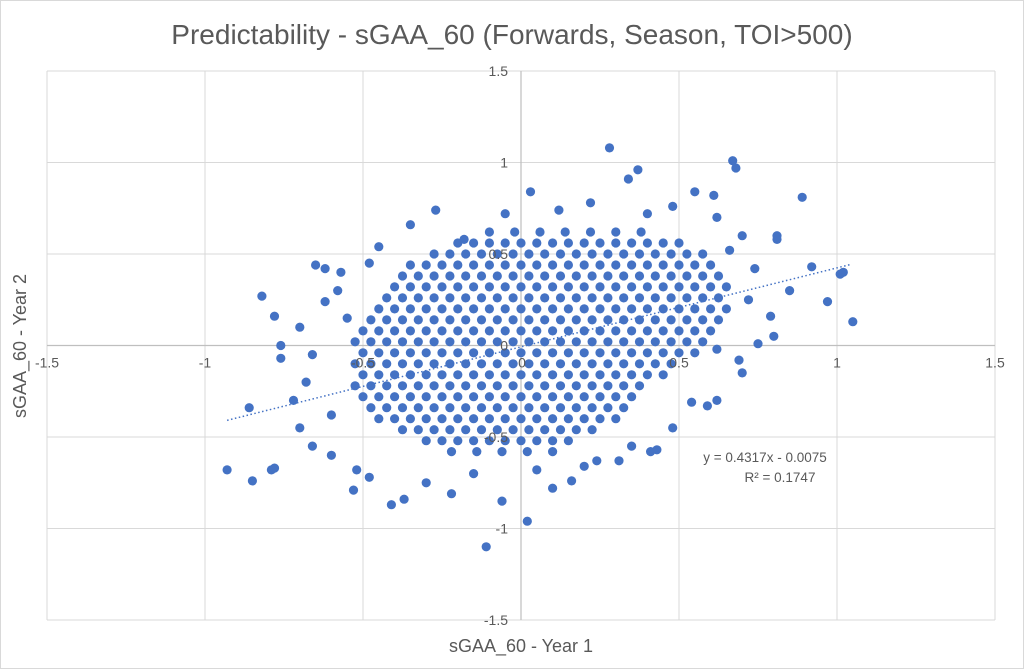 The width and height of the screenshot is (1024, 669). Describe the element at coordinates (538, 342) in the screenshot. I see `trendline` at that location.